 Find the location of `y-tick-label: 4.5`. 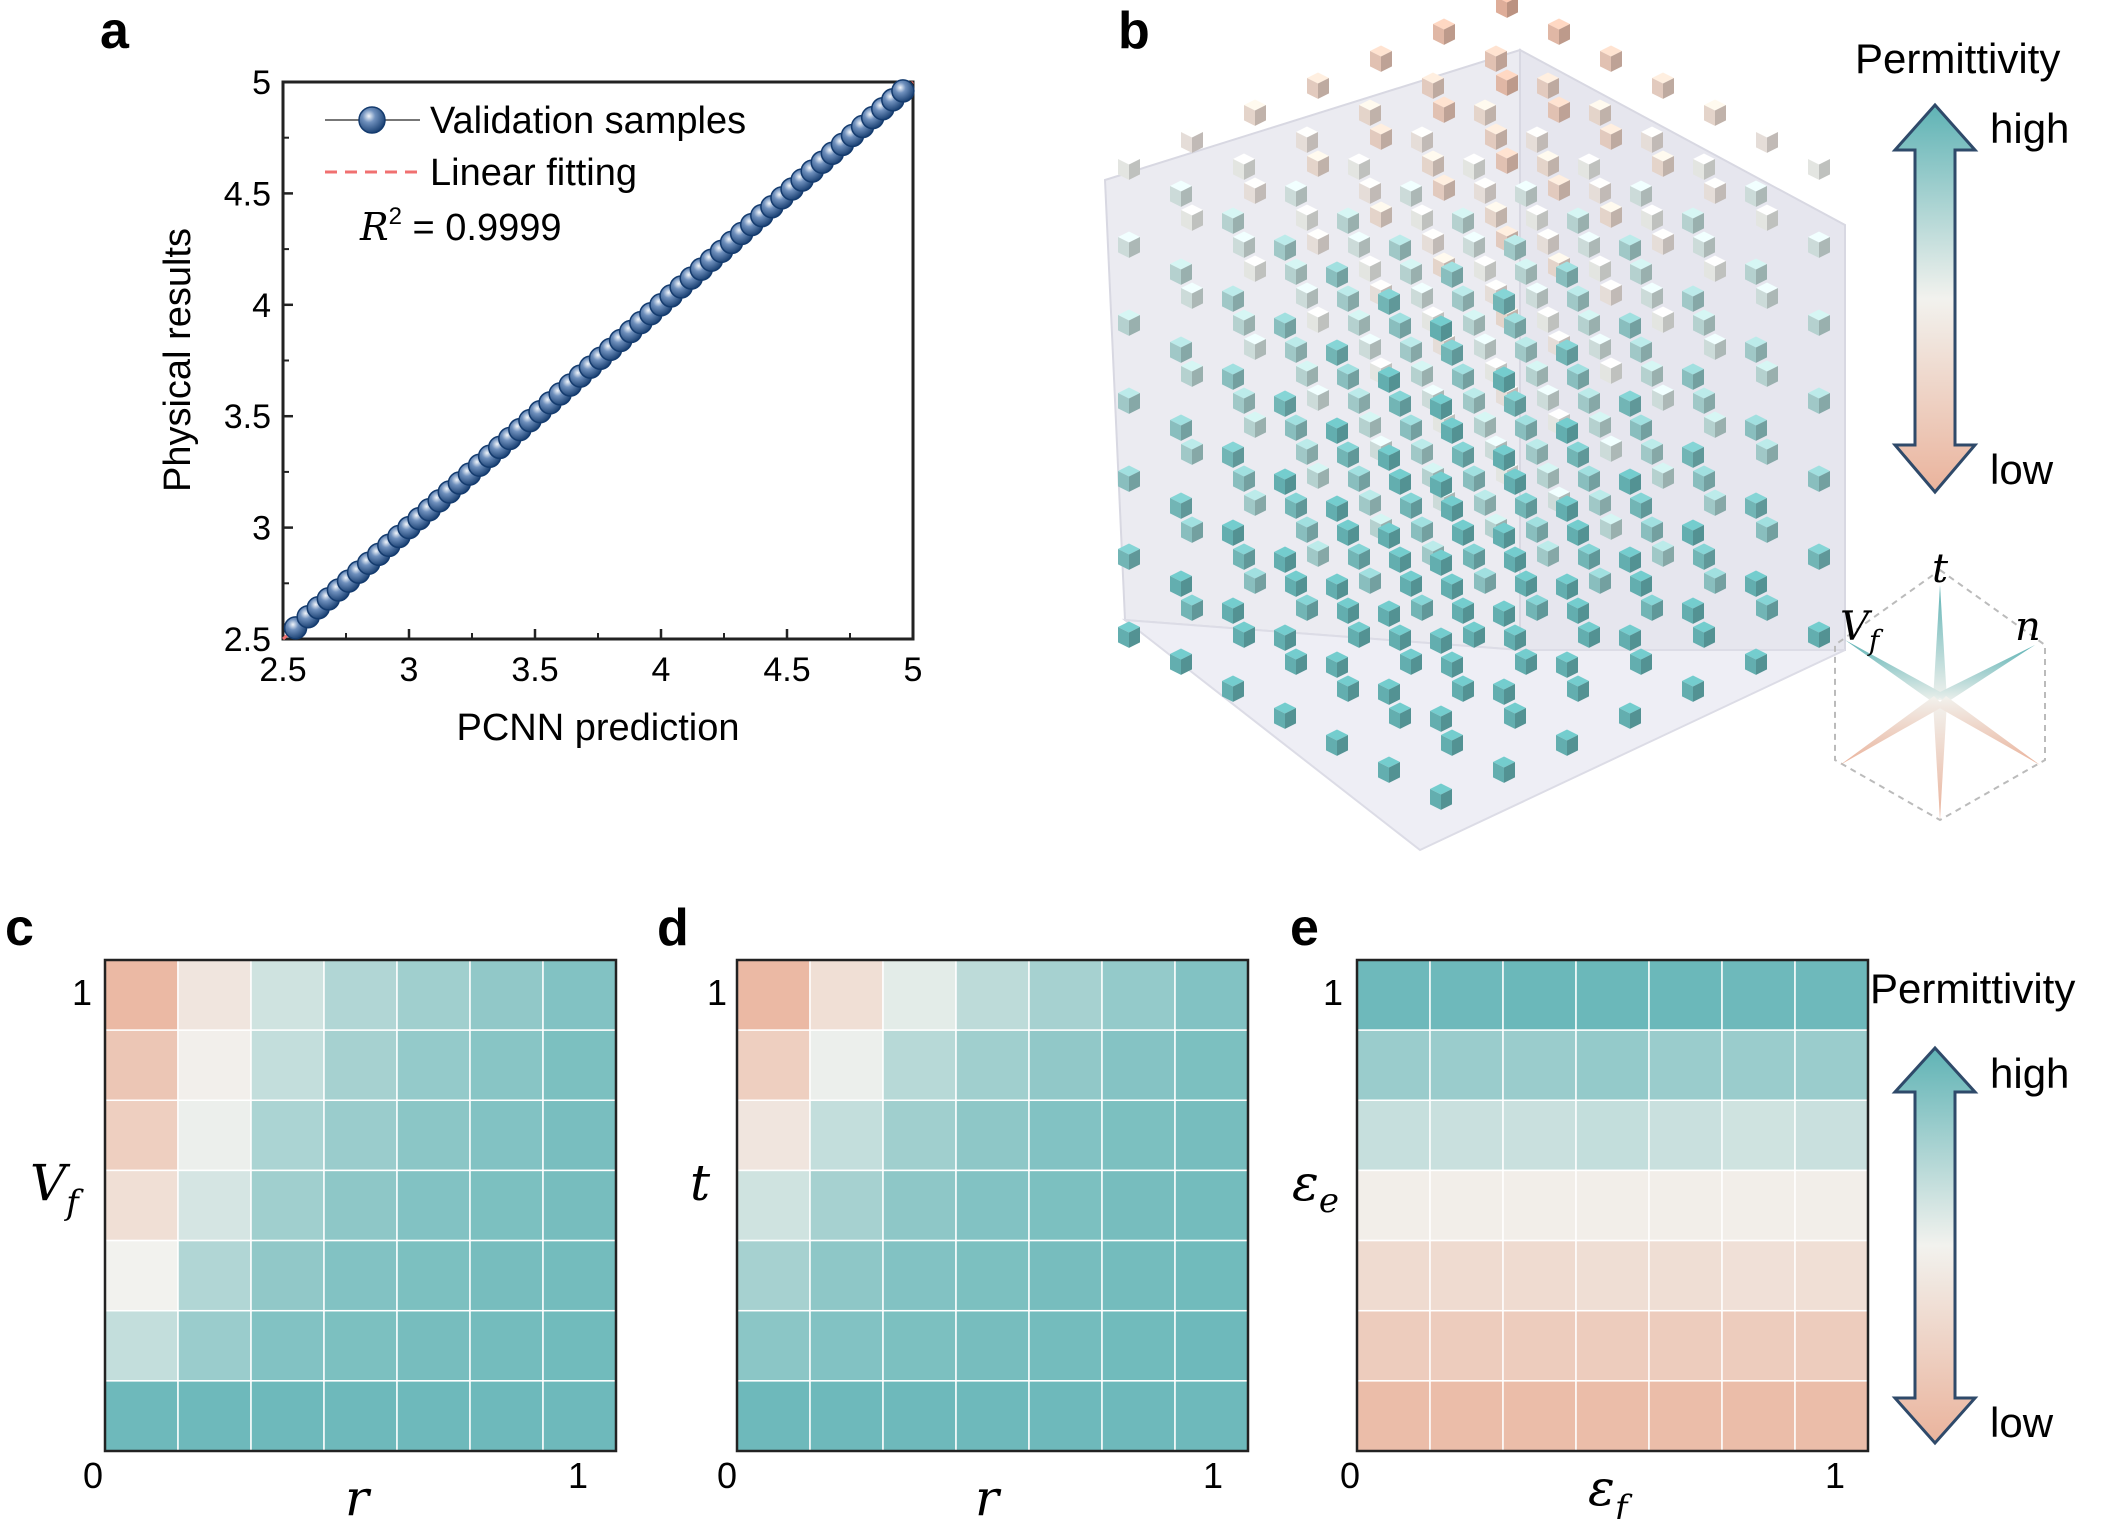

y-tick-label: 4.5 is located at coordinates (247, 194).